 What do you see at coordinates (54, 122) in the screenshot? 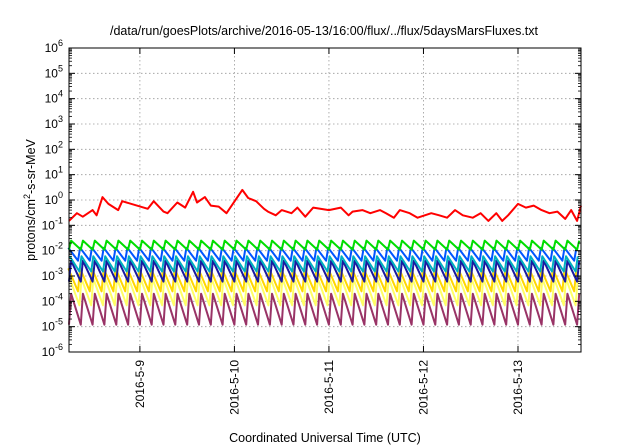
I see `y-tick-label: 10³` at bounding box center [54, 122].